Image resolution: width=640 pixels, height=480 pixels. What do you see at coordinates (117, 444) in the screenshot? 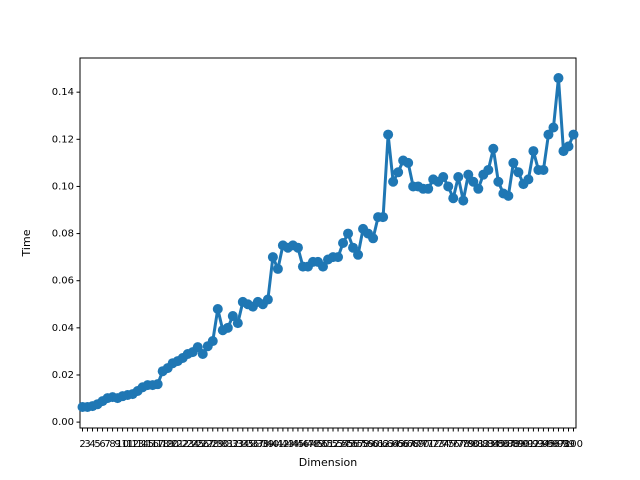
I see `x-tick-label: 9` at bounding box center [117, 444].